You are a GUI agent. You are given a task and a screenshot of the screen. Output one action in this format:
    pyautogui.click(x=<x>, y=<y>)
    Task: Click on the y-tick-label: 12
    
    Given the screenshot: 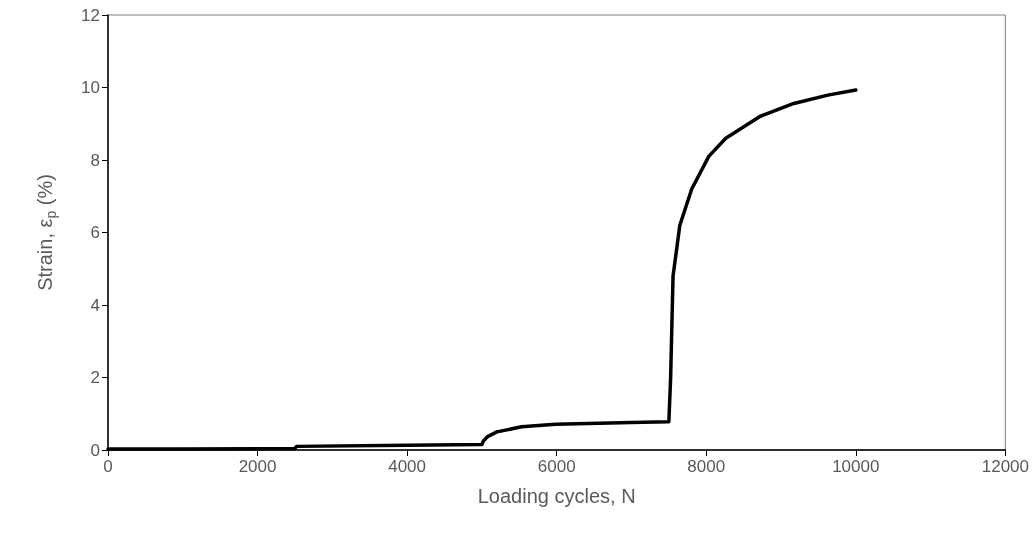 What is the action you would take?
    pyautogui.click(x=90, y=15)
    